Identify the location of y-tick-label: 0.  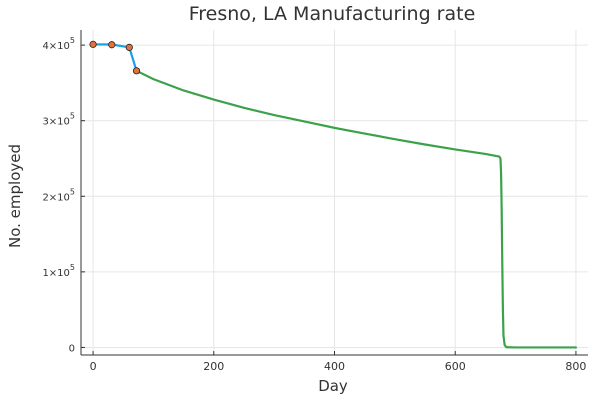
(72, 348).